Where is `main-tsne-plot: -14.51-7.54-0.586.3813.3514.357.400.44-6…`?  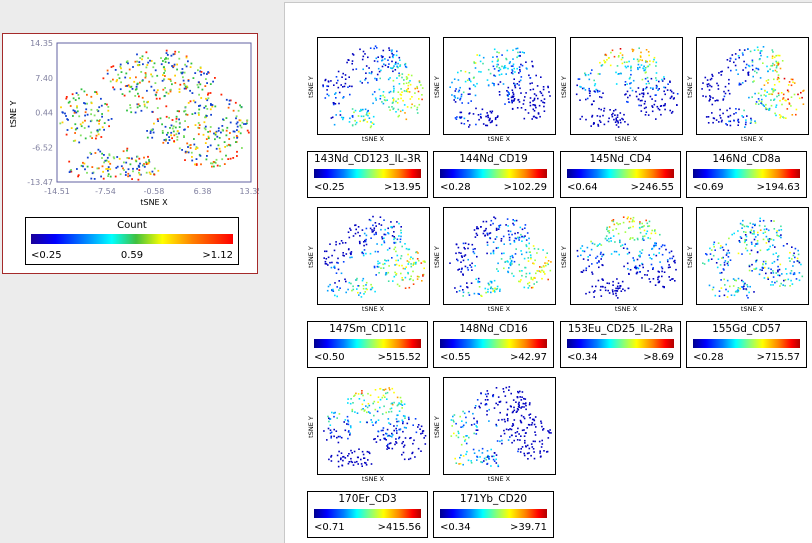 main-tsne-plot: -14.51-7.54-0.586.3813.3514.357.400.44-6… is located at coordinates (130, 153).